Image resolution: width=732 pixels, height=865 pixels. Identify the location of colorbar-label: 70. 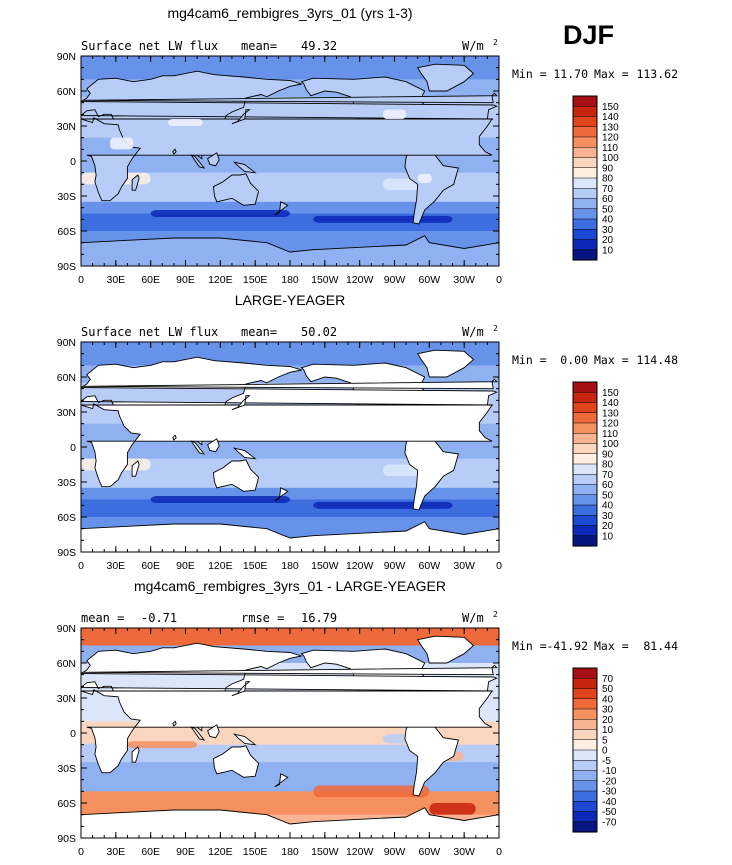
(608, 189).